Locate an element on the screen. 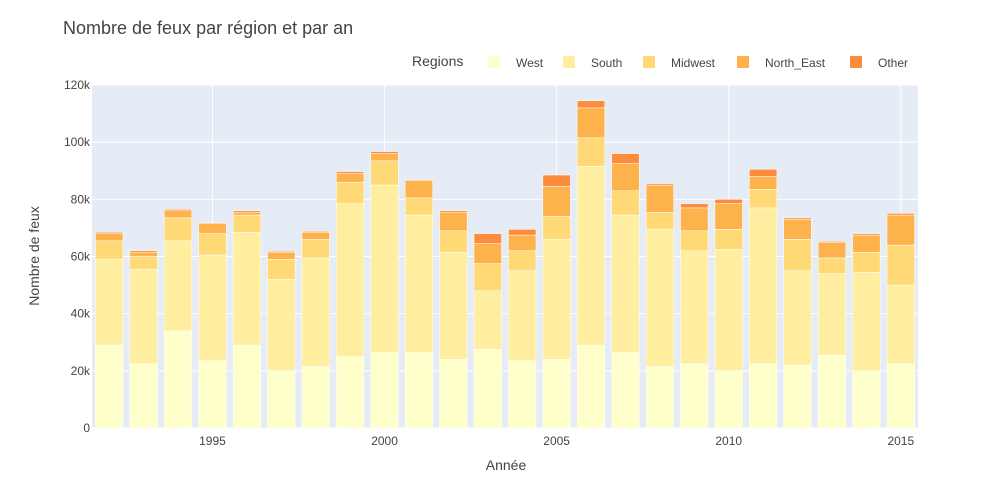 The height and width of the screenshot is (496, 992). legend: Regions West South Midwest North_East Other is located at coordinates (660, 61).